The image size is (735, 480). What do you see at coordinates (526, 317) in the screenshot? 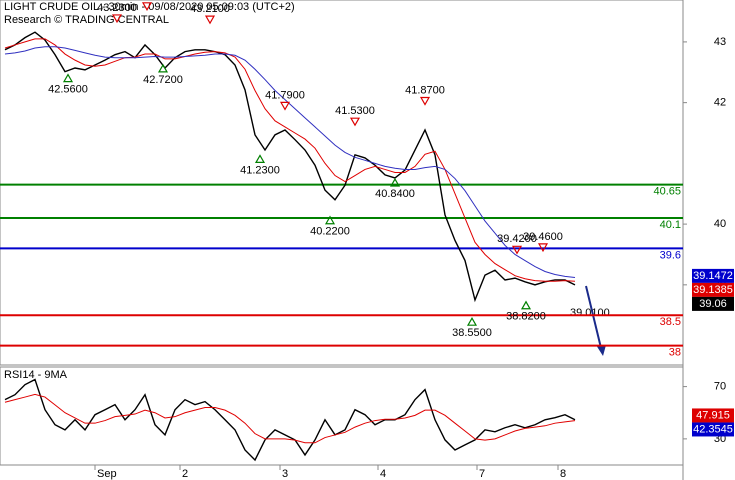
I see `trough-label: 38.8200` at bounding box center [526, 317].